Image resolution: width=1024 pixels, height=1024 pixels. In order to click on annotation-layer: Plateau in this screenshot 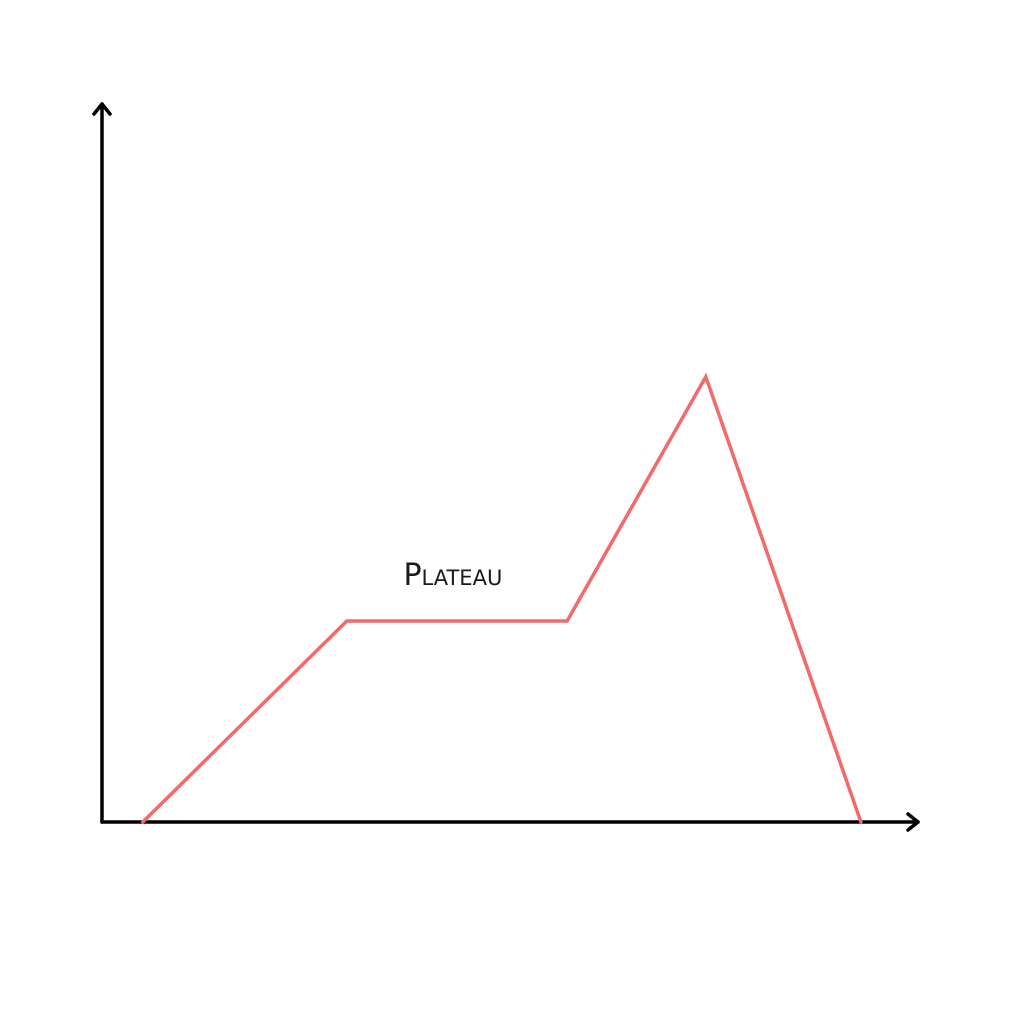, I will do `click(452, 575)`.